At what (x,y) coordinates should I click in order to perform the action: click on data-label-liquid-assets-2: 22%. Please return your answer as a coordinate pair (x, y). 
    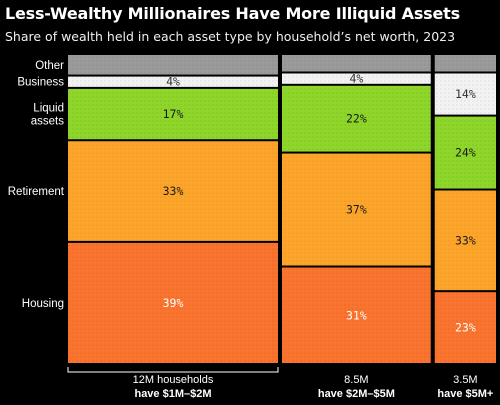
    Looking at the image, I should click on (356, 119).